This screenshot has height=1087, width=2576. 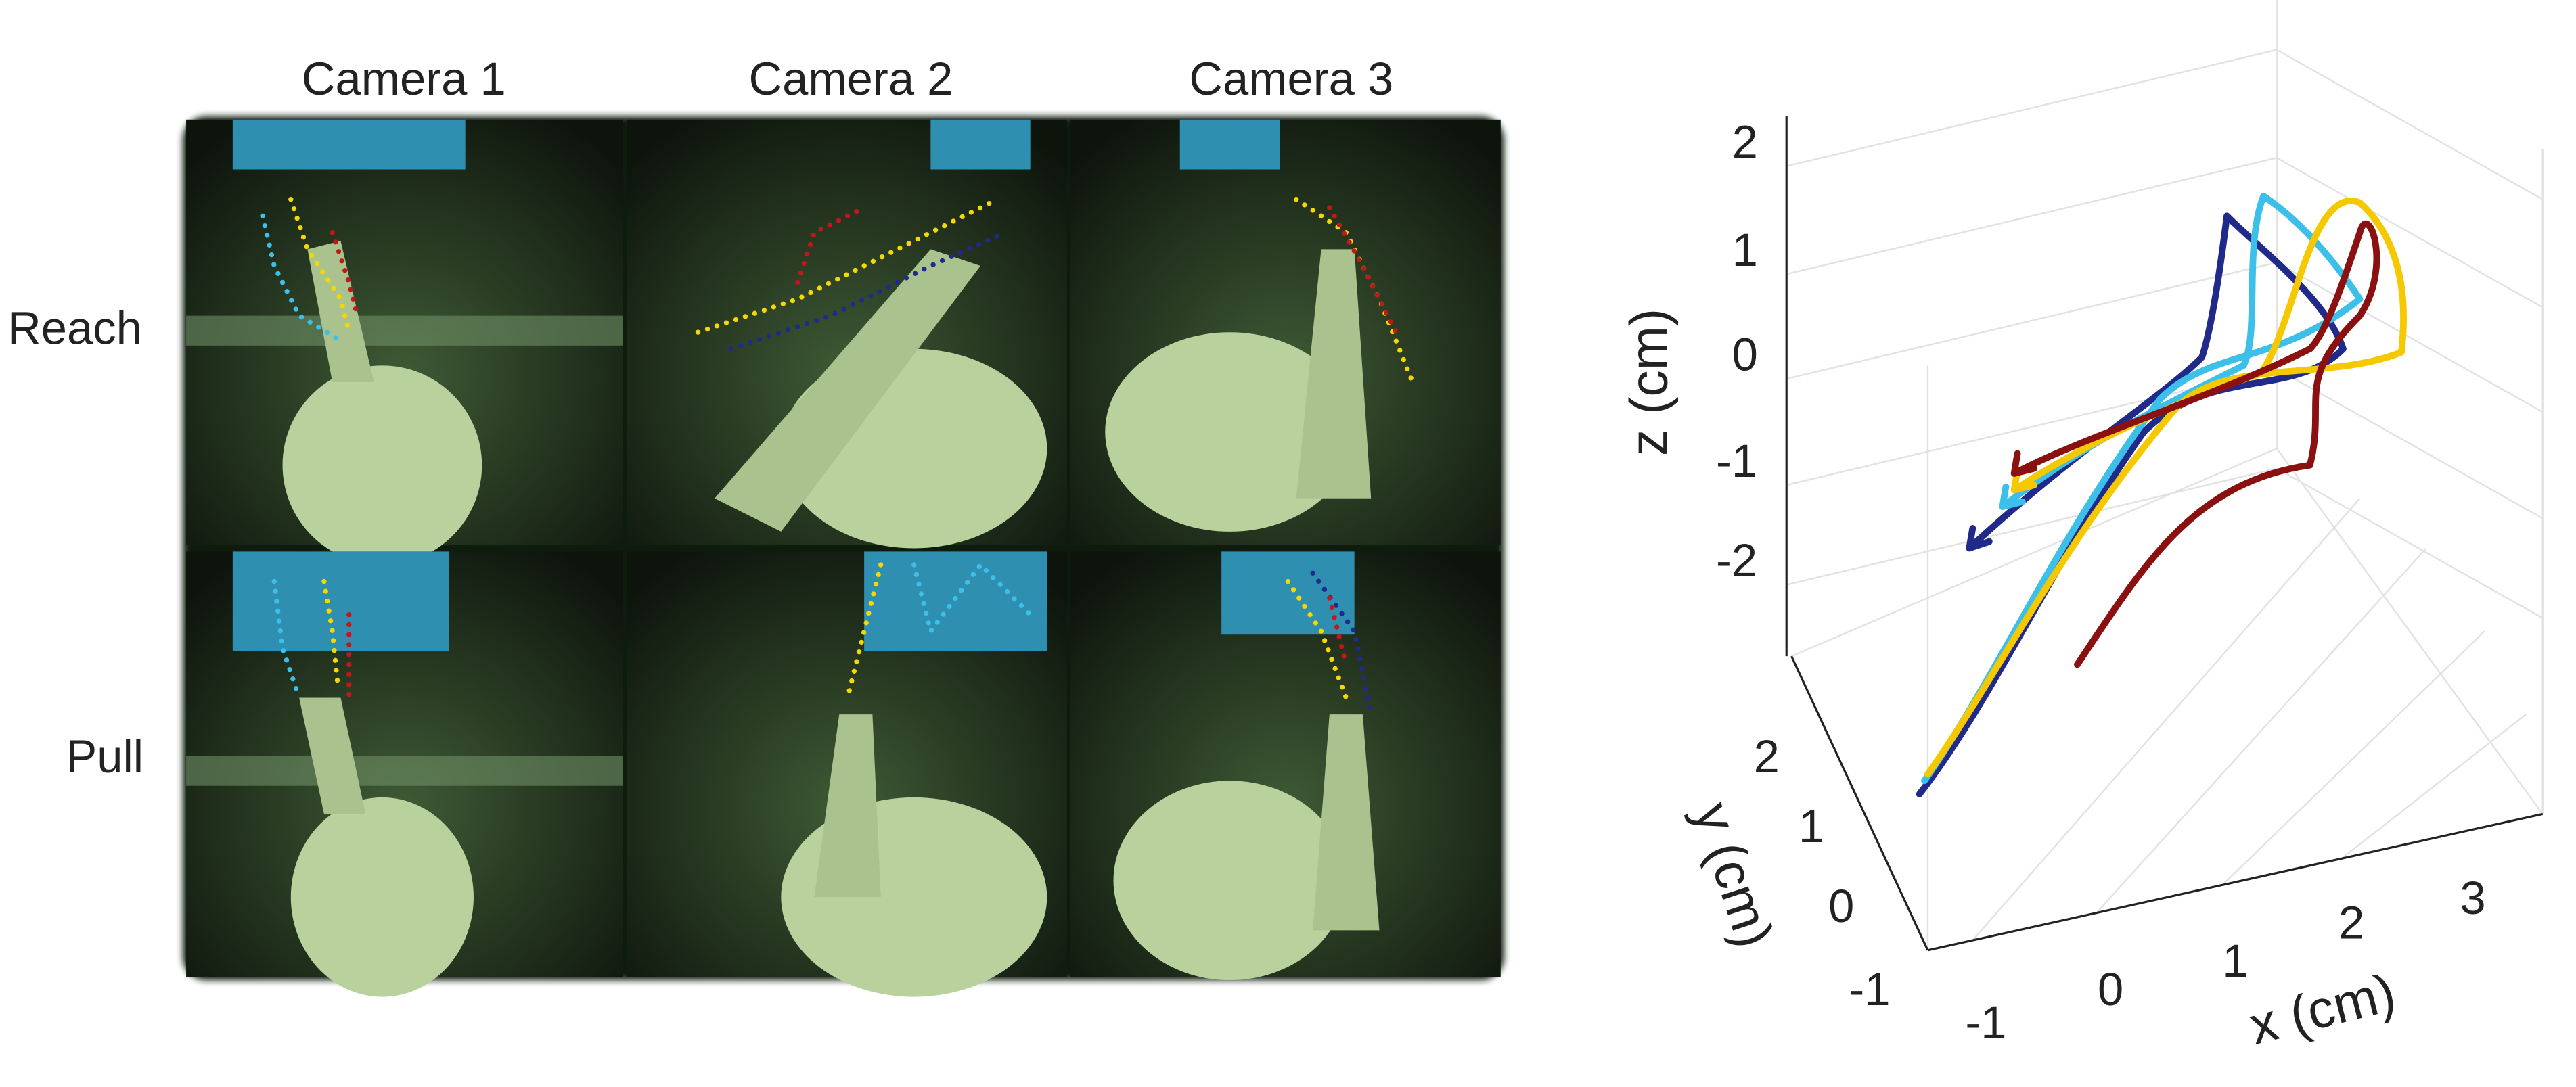 I want to click on row-label: Pull, so click(x=104, y=757).